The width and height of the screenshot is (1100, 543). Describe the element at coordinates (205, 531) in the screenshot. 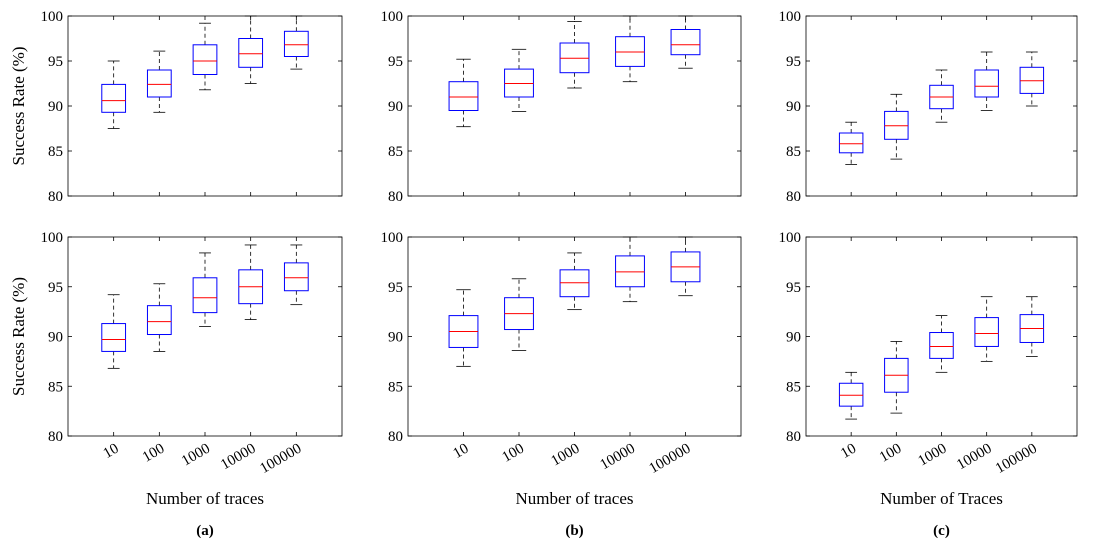

I see `panel-caption: (a)` at that location.